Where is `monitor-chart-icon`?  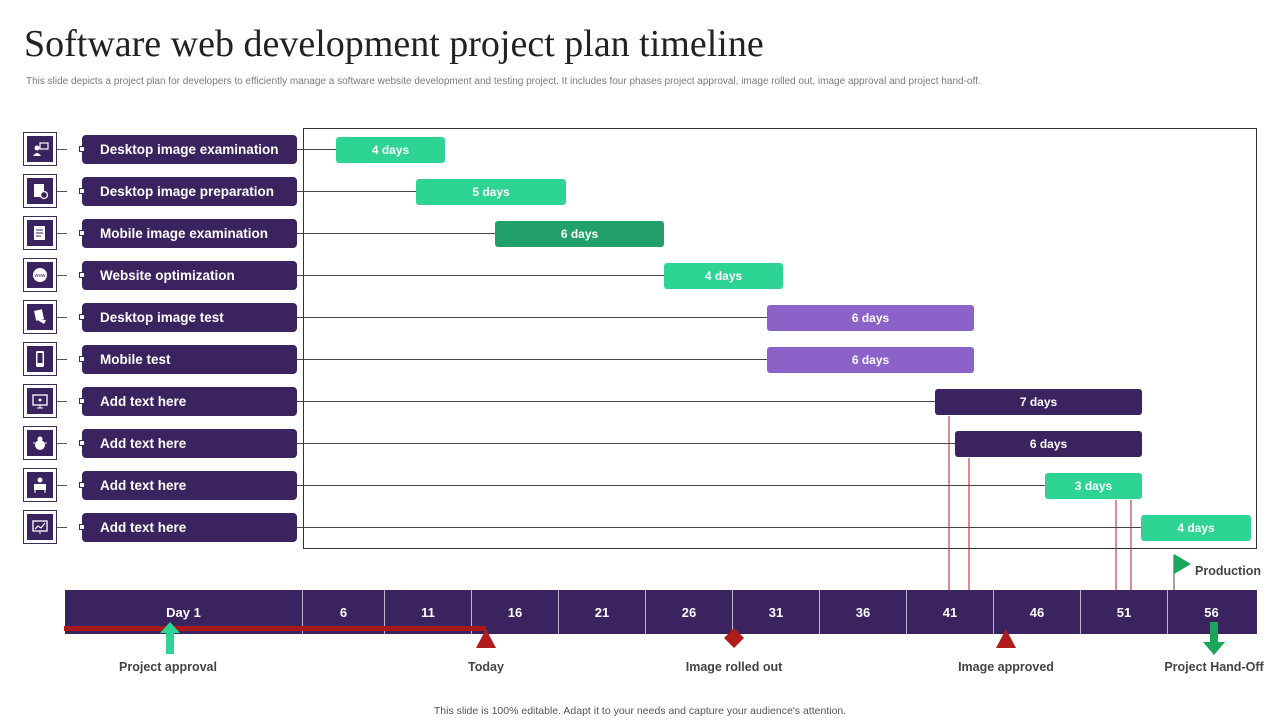
monitor-chart-icon is located at coordinates (40, 527).